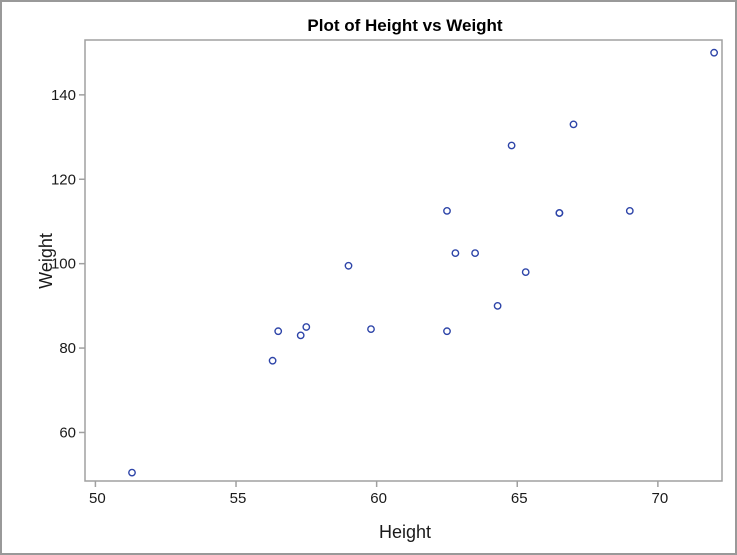 This screenshot has height=555, width=737. Describe the element at coordinates (67, 348) in the screenshot. I see `y-tick-label: 80` at that location.